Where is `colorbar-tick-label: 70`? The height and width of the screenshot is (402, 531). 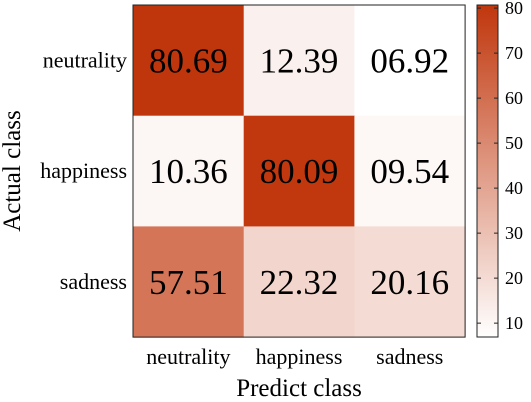
colorbar-tick-label: 70 is located at coordinates (514, 53).